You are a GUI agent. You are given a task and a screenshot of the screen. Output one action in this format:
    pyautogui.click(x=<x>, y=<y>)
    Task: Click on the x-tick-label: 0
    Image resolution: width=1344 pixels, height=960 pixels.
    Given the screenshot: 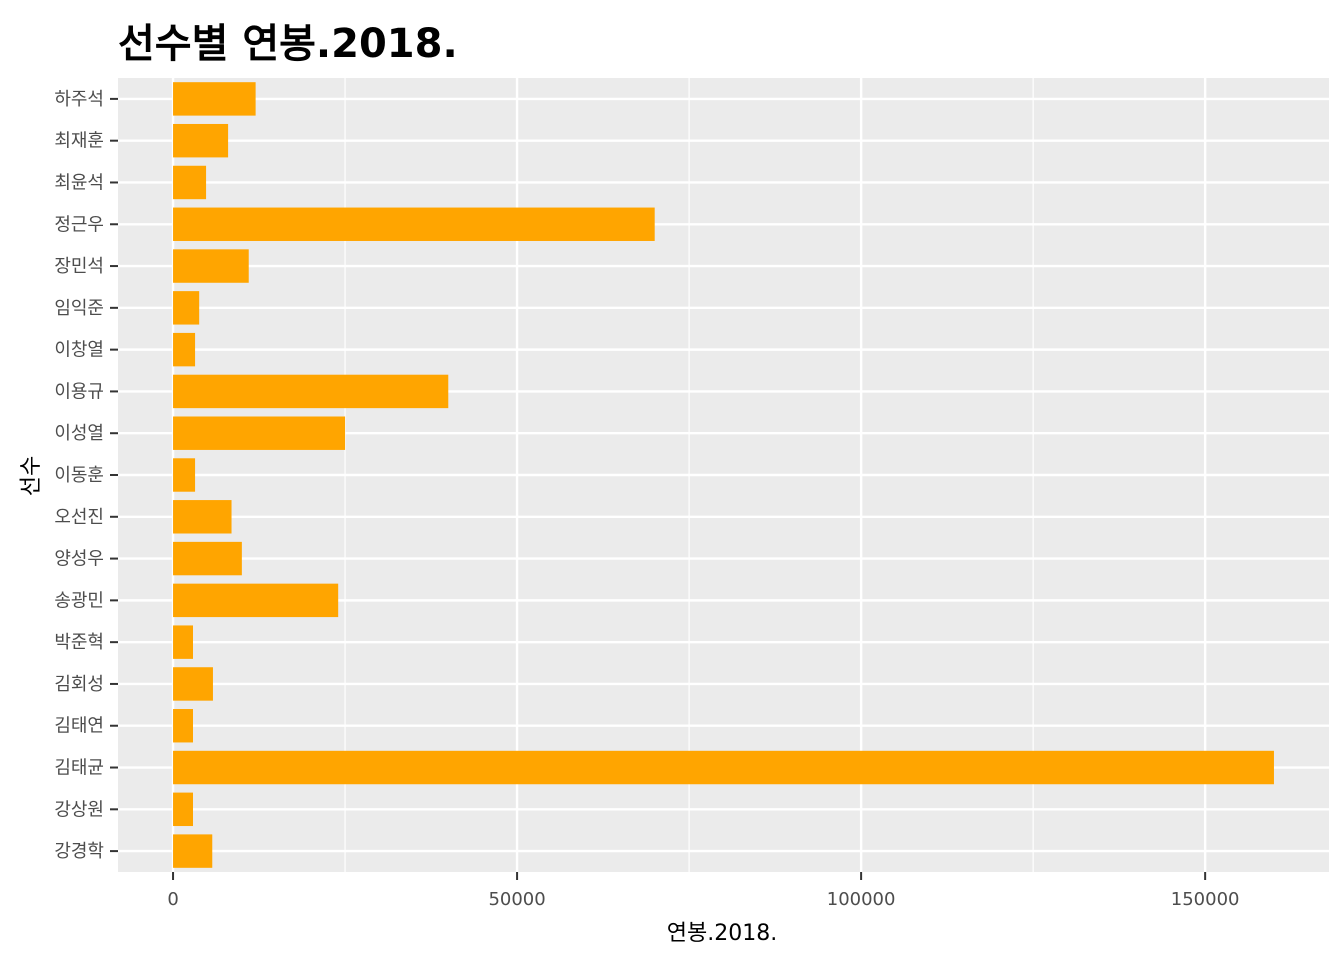 What is the action you would take?
    pyautogui.click(x=172, y=899)
    